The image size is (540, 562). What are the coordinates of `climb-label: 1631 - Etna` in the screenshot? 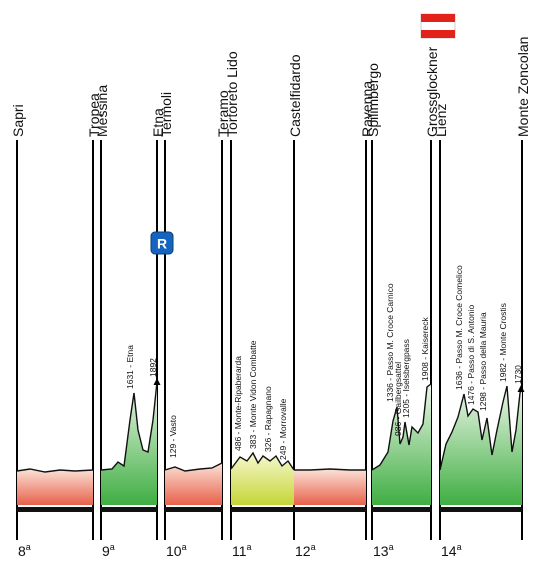 It's located at (130, 367).